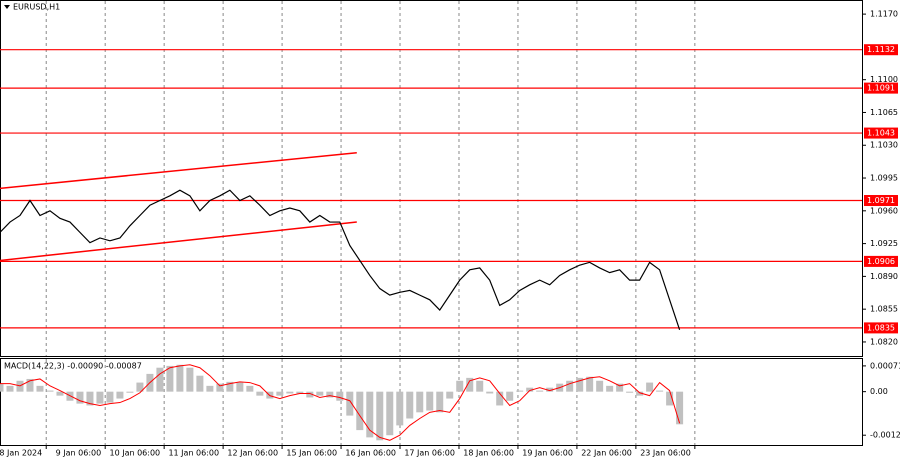  Describe the element at coordinates (606, 453) in the screenshot. I see `x-tick-label: 22 Jan 06:00` at that location.